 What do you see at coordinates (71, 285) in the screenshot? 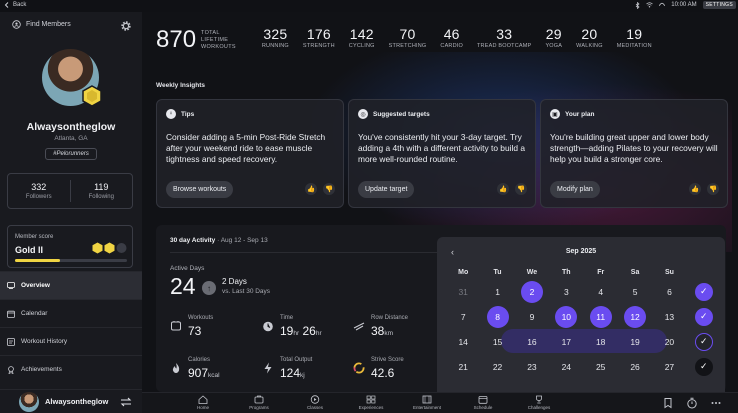
I see `sidebar-item-overview: Overview` at bounding box center [71, 285].